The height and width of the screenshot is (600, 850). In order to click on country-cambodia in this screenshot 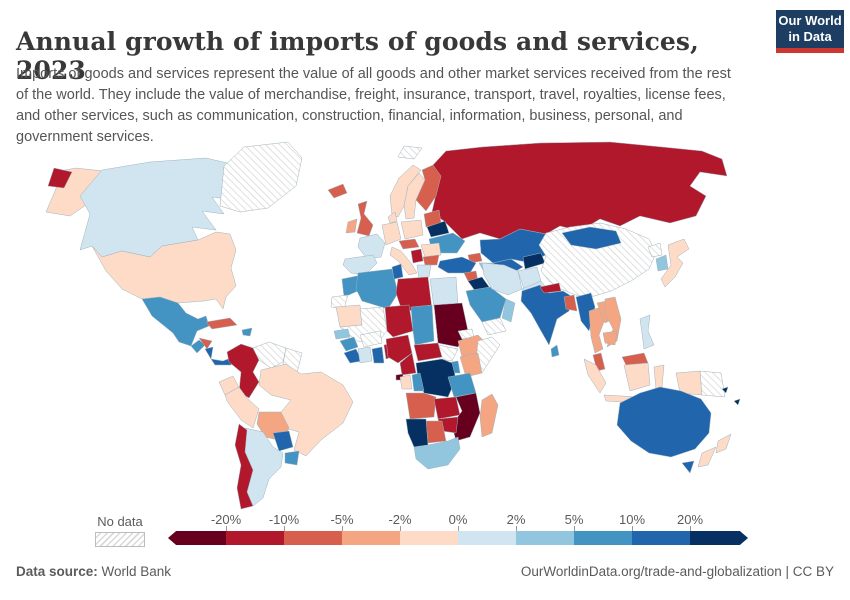, I will do `click(610, 338)`.